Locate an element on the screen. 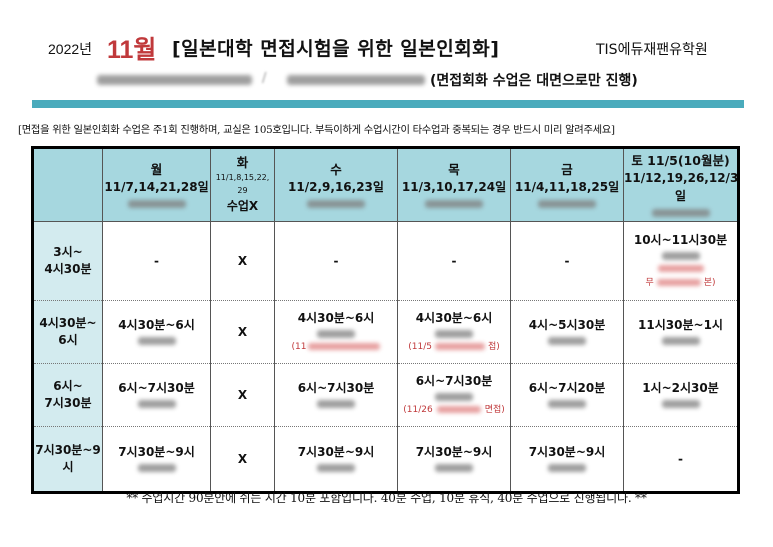 The width and height of the screenshot is (773, 547). header-mon: 월 11/7,14,21,28일 is located at coordinates (156, 184).